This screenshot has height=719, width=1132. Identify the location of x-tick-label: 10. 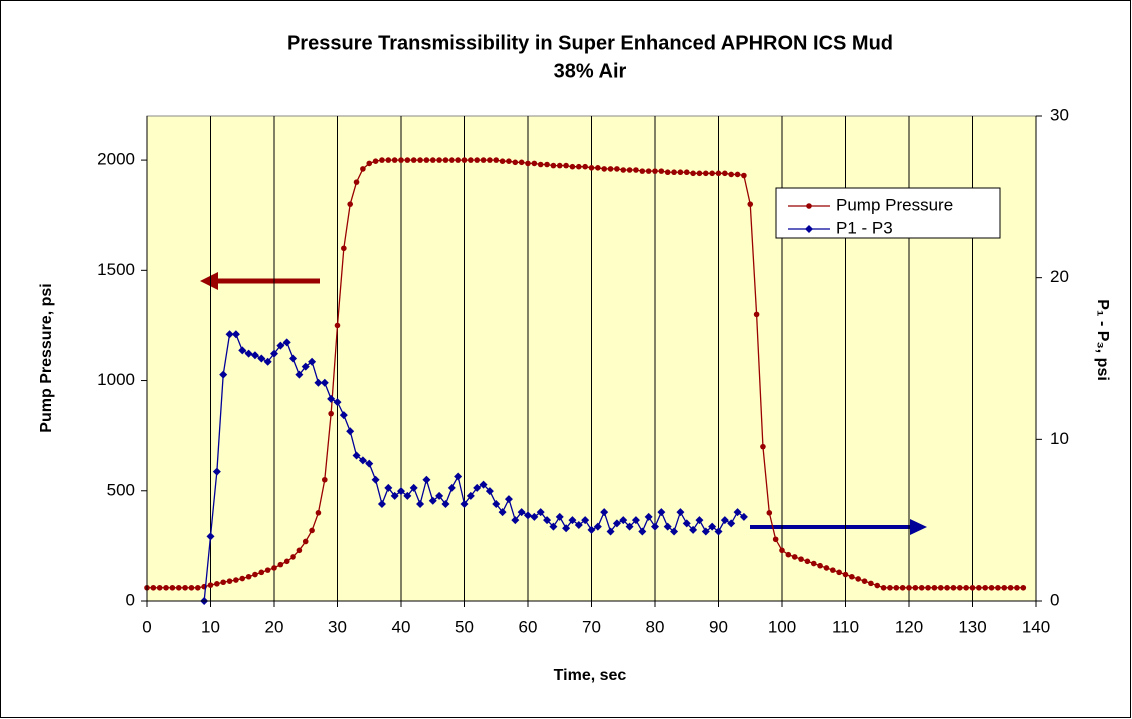
(210, 626).